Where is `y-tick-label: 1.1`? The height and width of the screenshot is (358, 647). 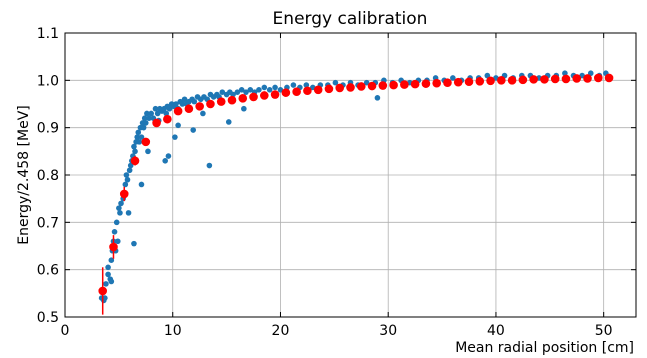
y-tick-label: 1.1 is located at coordinates (48, 34).